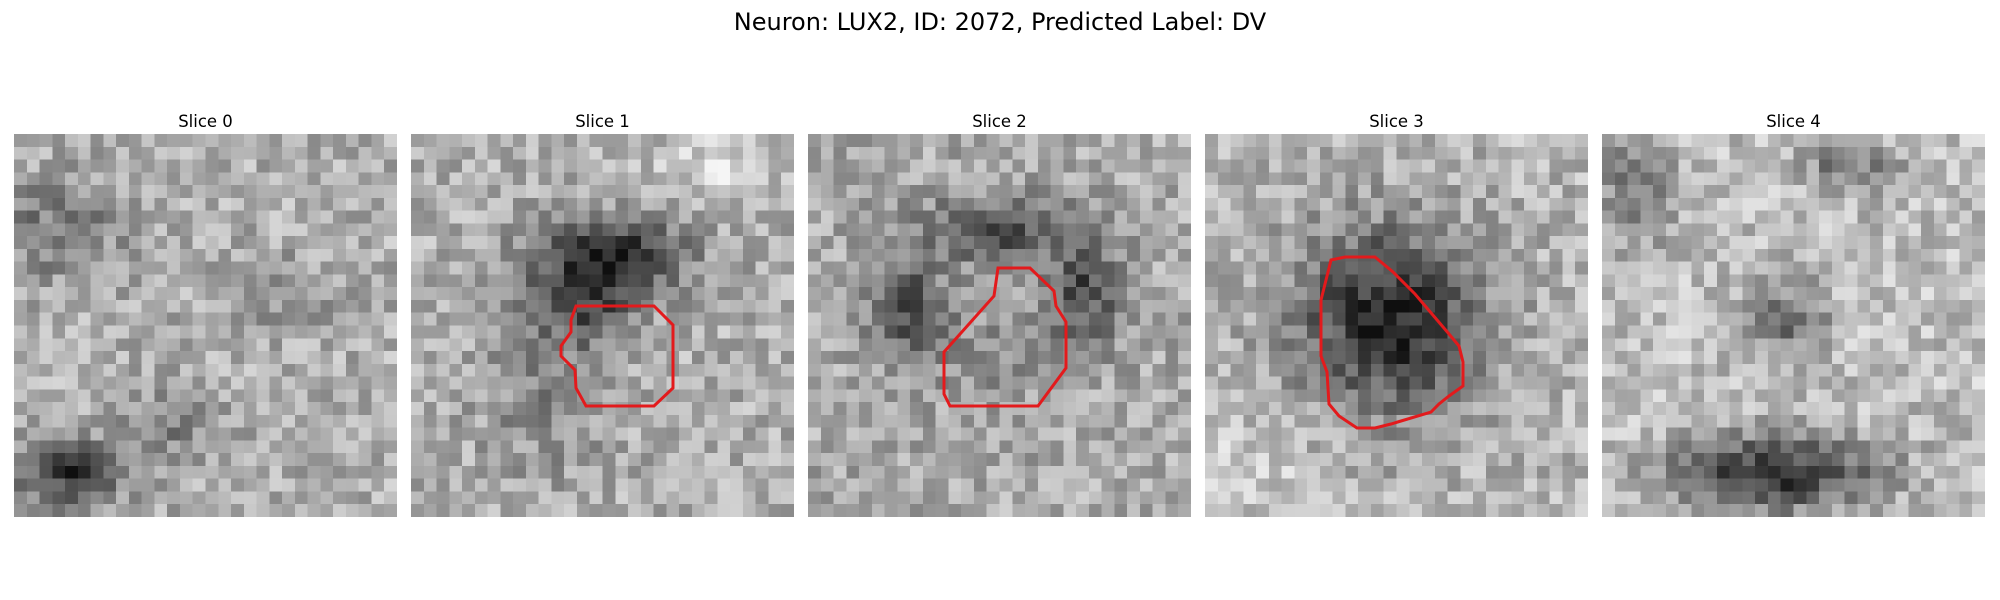 The height and width of the screenshot is (600, 2000). Describe the element at coordinates (602, 121) in the screenshot. I see `slice-title: Slice 1` at that location.